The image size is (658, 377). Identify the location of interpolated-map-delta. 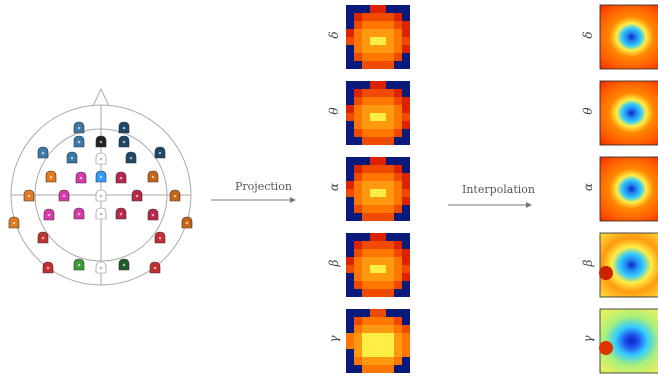
(628, 37).